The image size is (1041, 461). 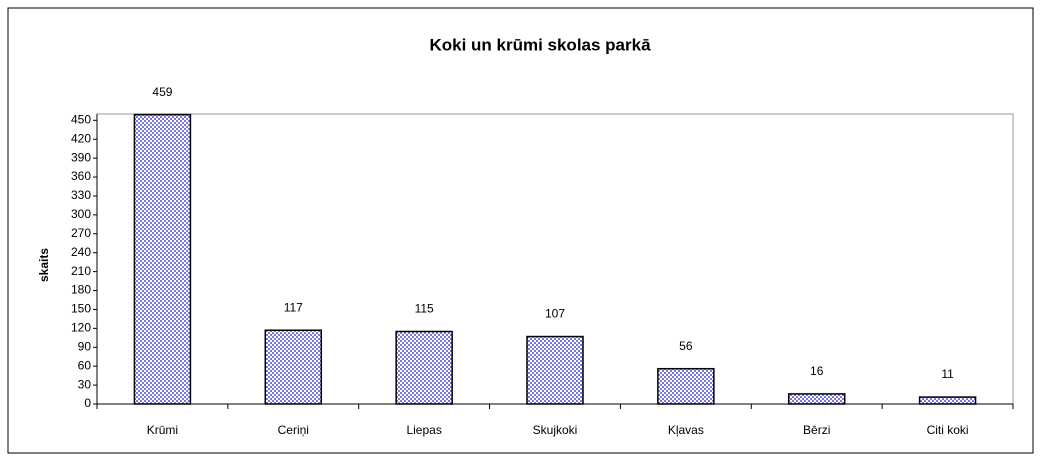 I want to click on y-tick-label: 450, so click(x=81, y=119).